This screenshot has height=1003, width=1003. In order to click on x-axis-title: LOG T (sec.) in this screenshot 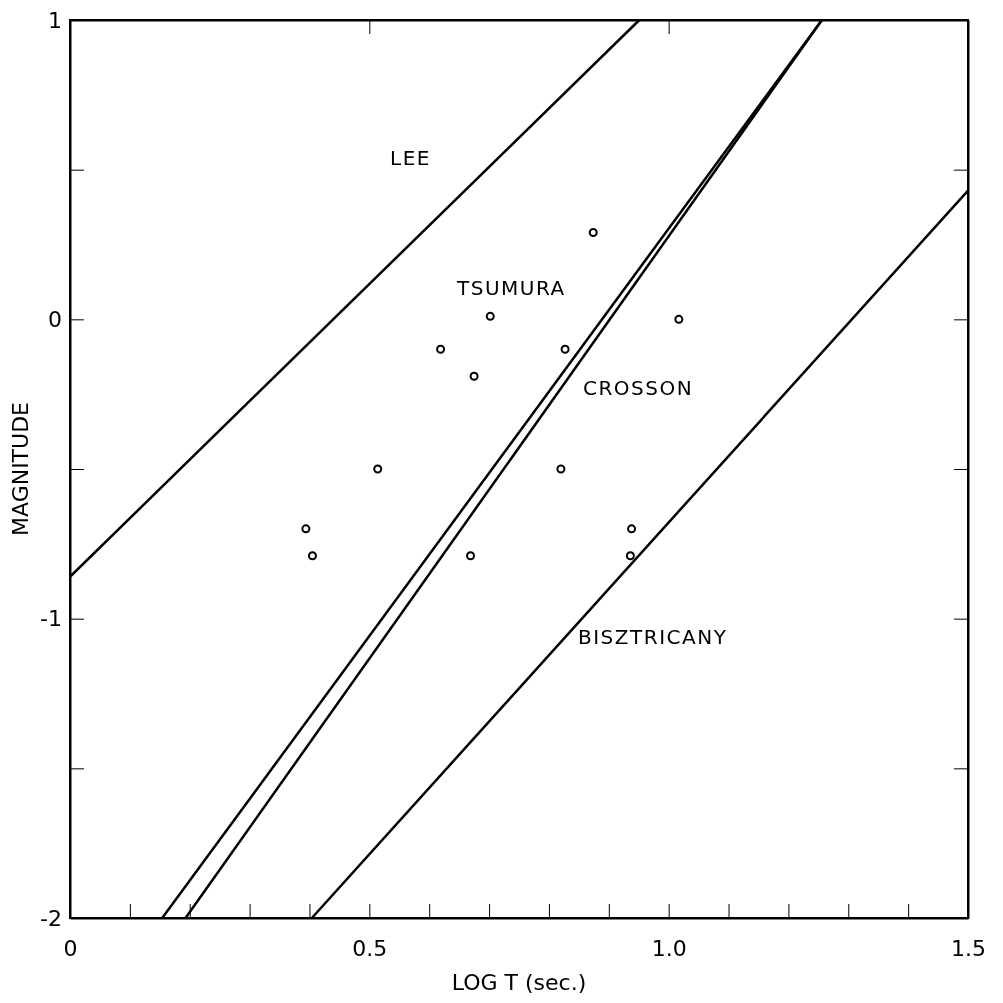, I will do `click(519, 982)`.